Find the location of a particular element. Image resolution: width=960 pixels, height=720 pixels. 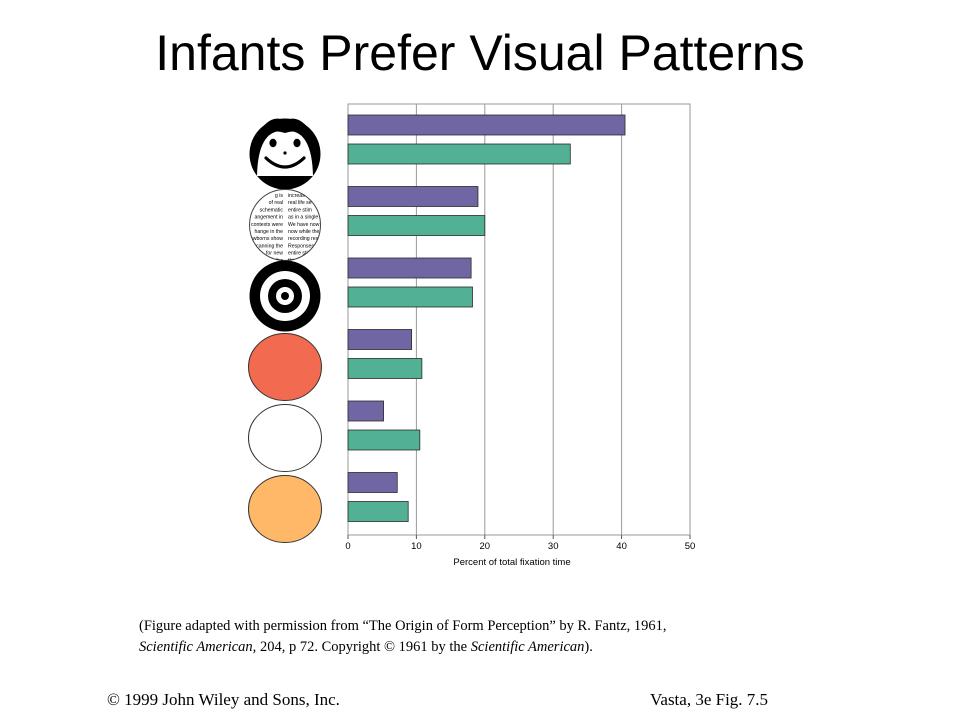

stimulus-text-line: canning the is located at coordinates (269, 246).